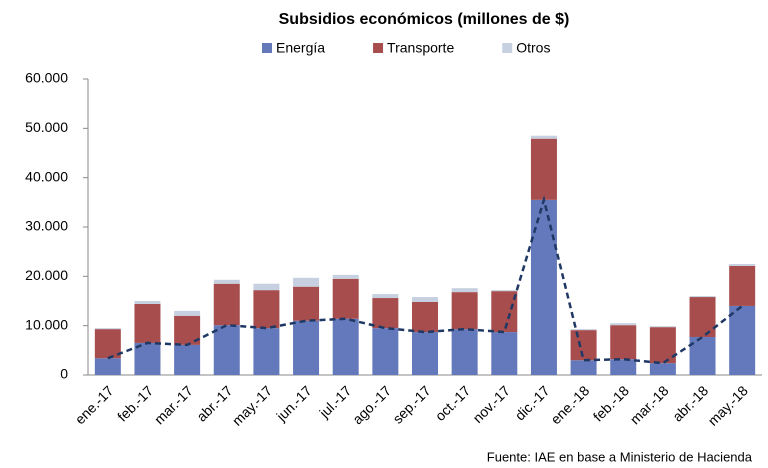 This screenshot has width=768, height=468. I want to click on x-tick-label: mar.-17, so click(173, 404).